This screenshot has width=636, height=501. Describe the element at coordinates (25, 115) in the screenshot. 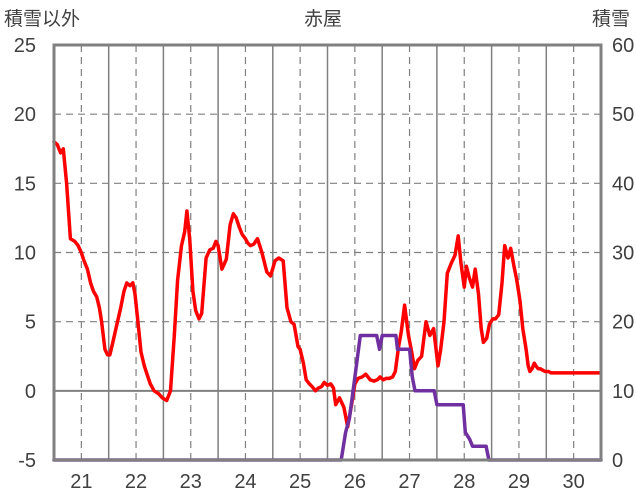

I see `left-tick-label: 20` at that location.